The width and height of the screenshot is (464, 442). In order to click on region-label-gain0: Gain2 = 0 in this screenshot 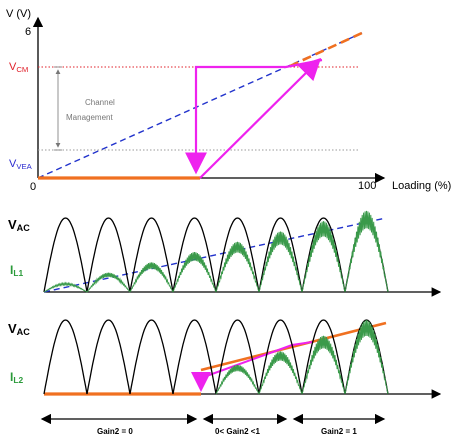, I will do `click(115, 431)`.